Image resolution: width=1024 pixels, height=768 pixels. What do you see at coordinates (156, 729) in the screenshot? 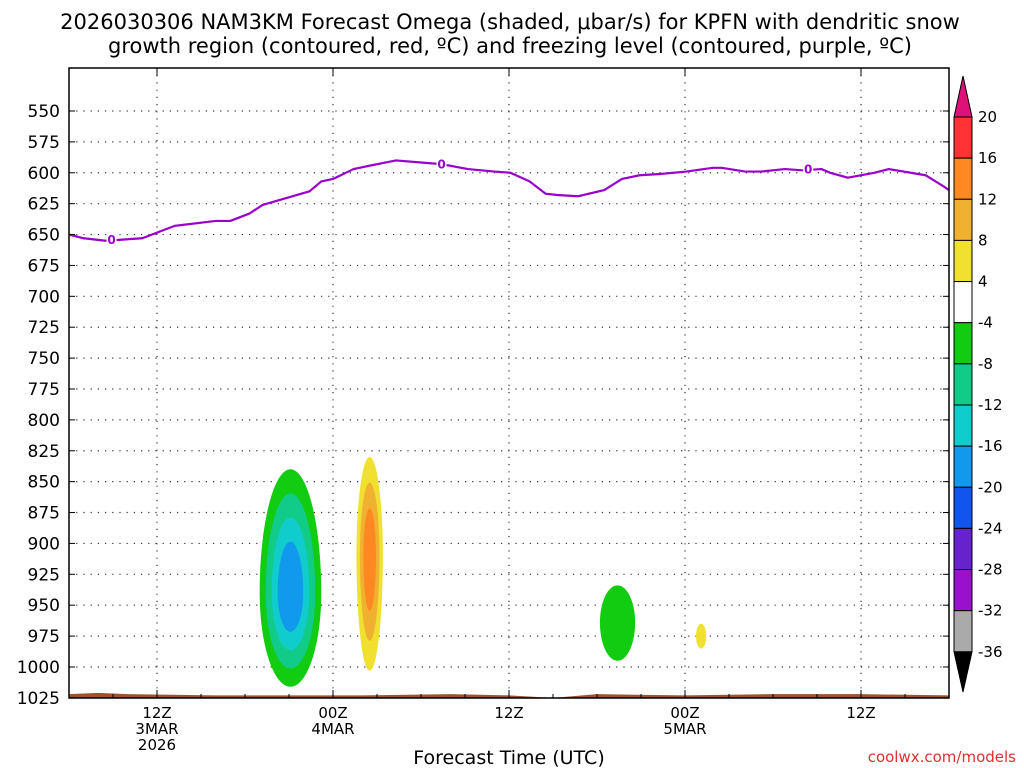
I see `x-tick-label: 3MAR` at bounding box center [156, 729].